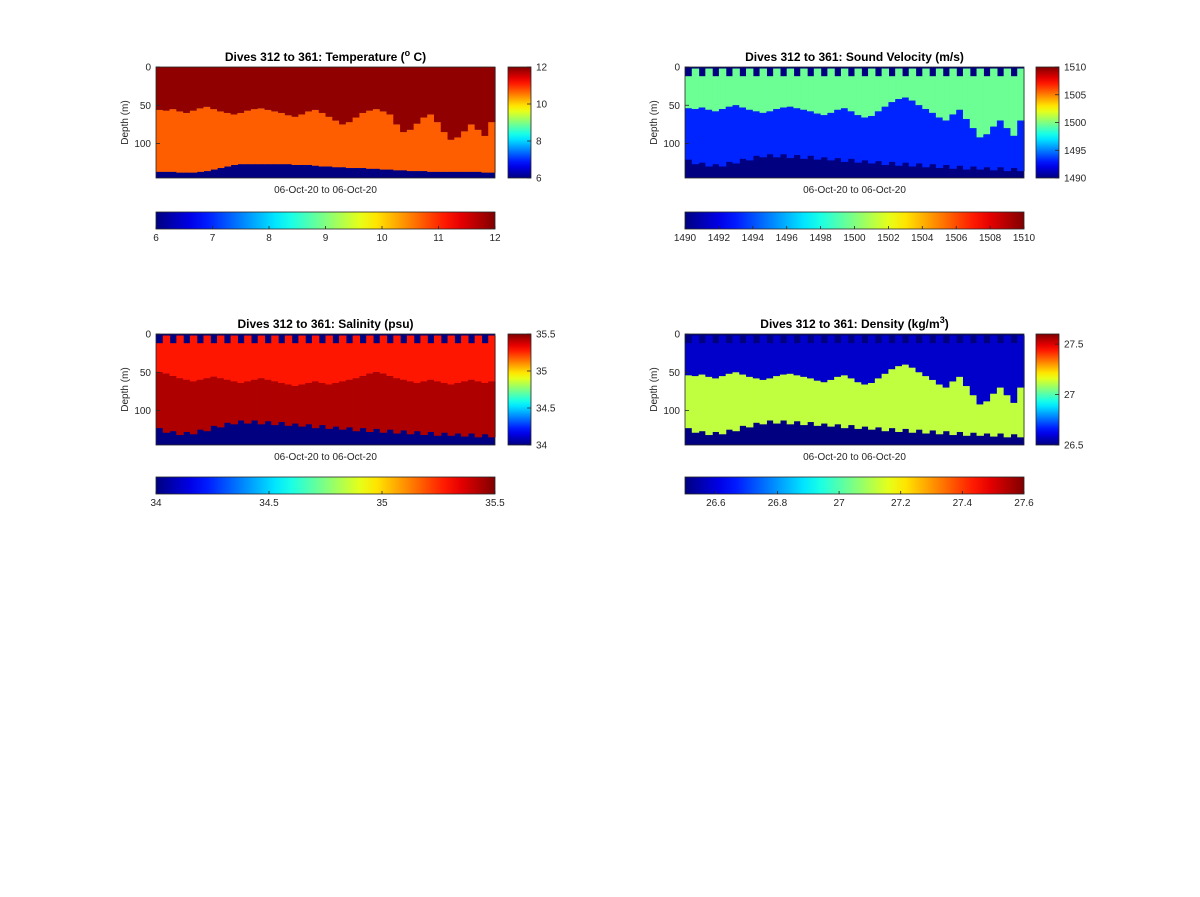 Image resolution: width=1200 pixels, height=897 pixels. What do you see at coordinates (719, 238) in the screenshot?
I see `bottom-colorbar-tick-label: 1492` at bounding box center [719, 238].